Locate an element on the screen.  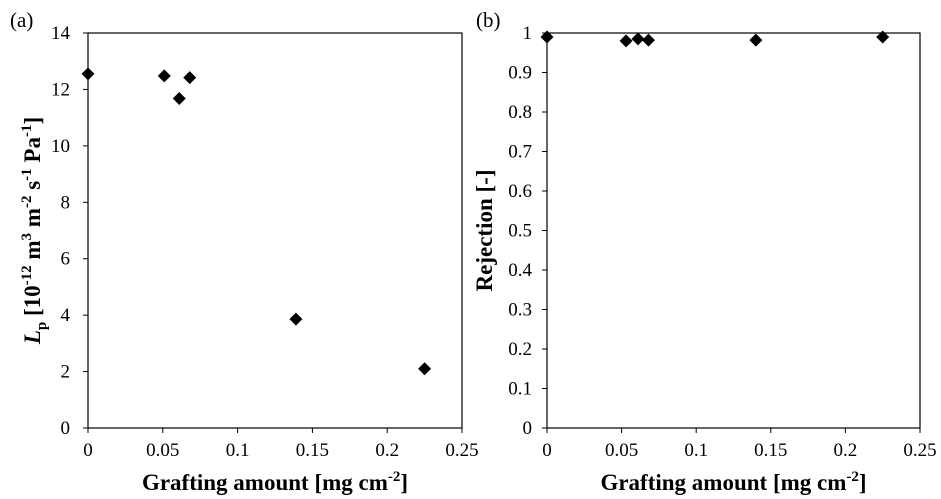
y-tick-label: 0.3 is located at coordinates (520, 310).